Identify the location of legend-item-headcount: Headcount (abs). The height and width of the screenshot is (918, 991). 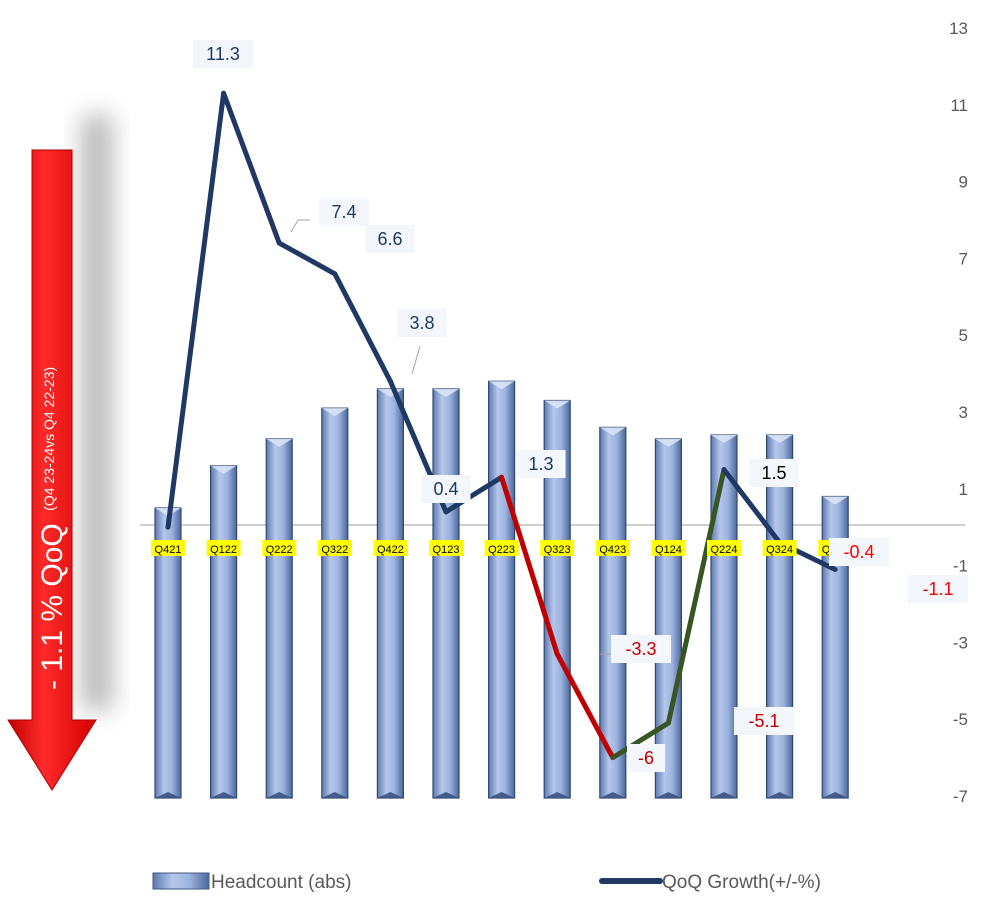
(251, 882).